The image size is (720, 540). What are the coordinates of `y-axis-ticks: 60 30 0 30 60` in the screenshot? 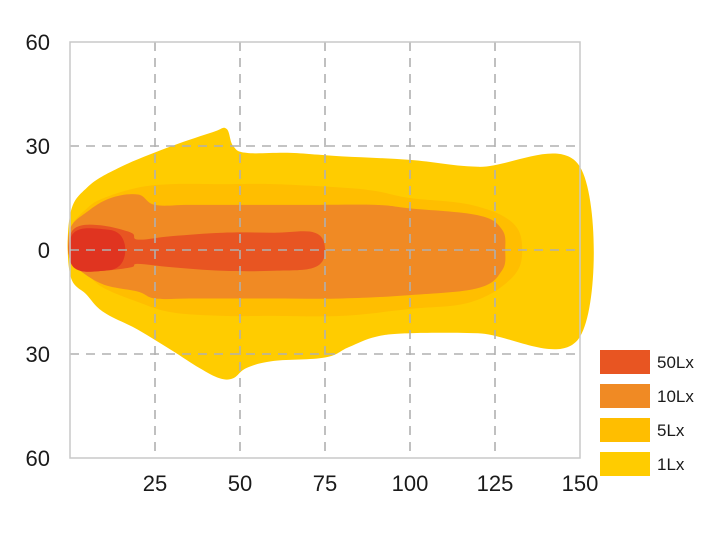 It's located at (38, 250).